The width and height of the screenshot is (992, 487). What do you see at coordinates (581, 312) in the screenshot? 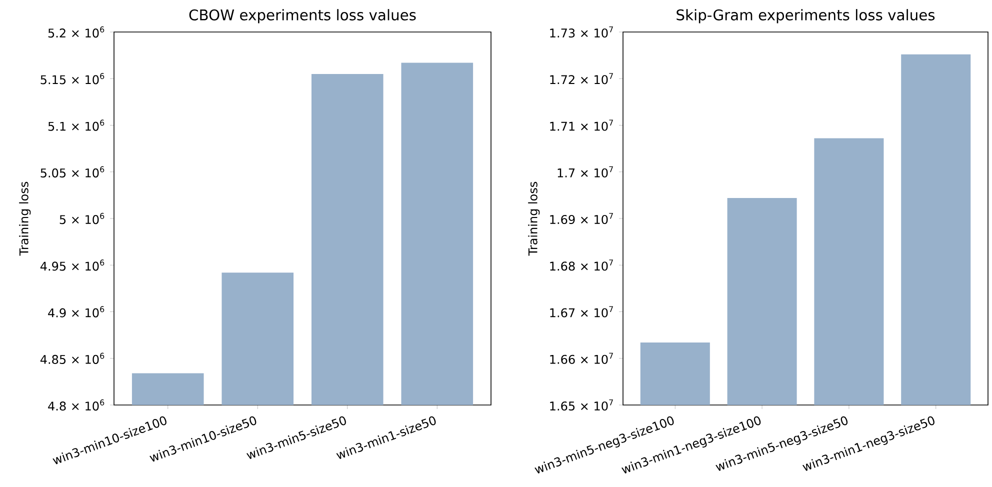
I see `y-tick-label: 1.67 × 10$^{7}$` at bounding box center [581, 312].